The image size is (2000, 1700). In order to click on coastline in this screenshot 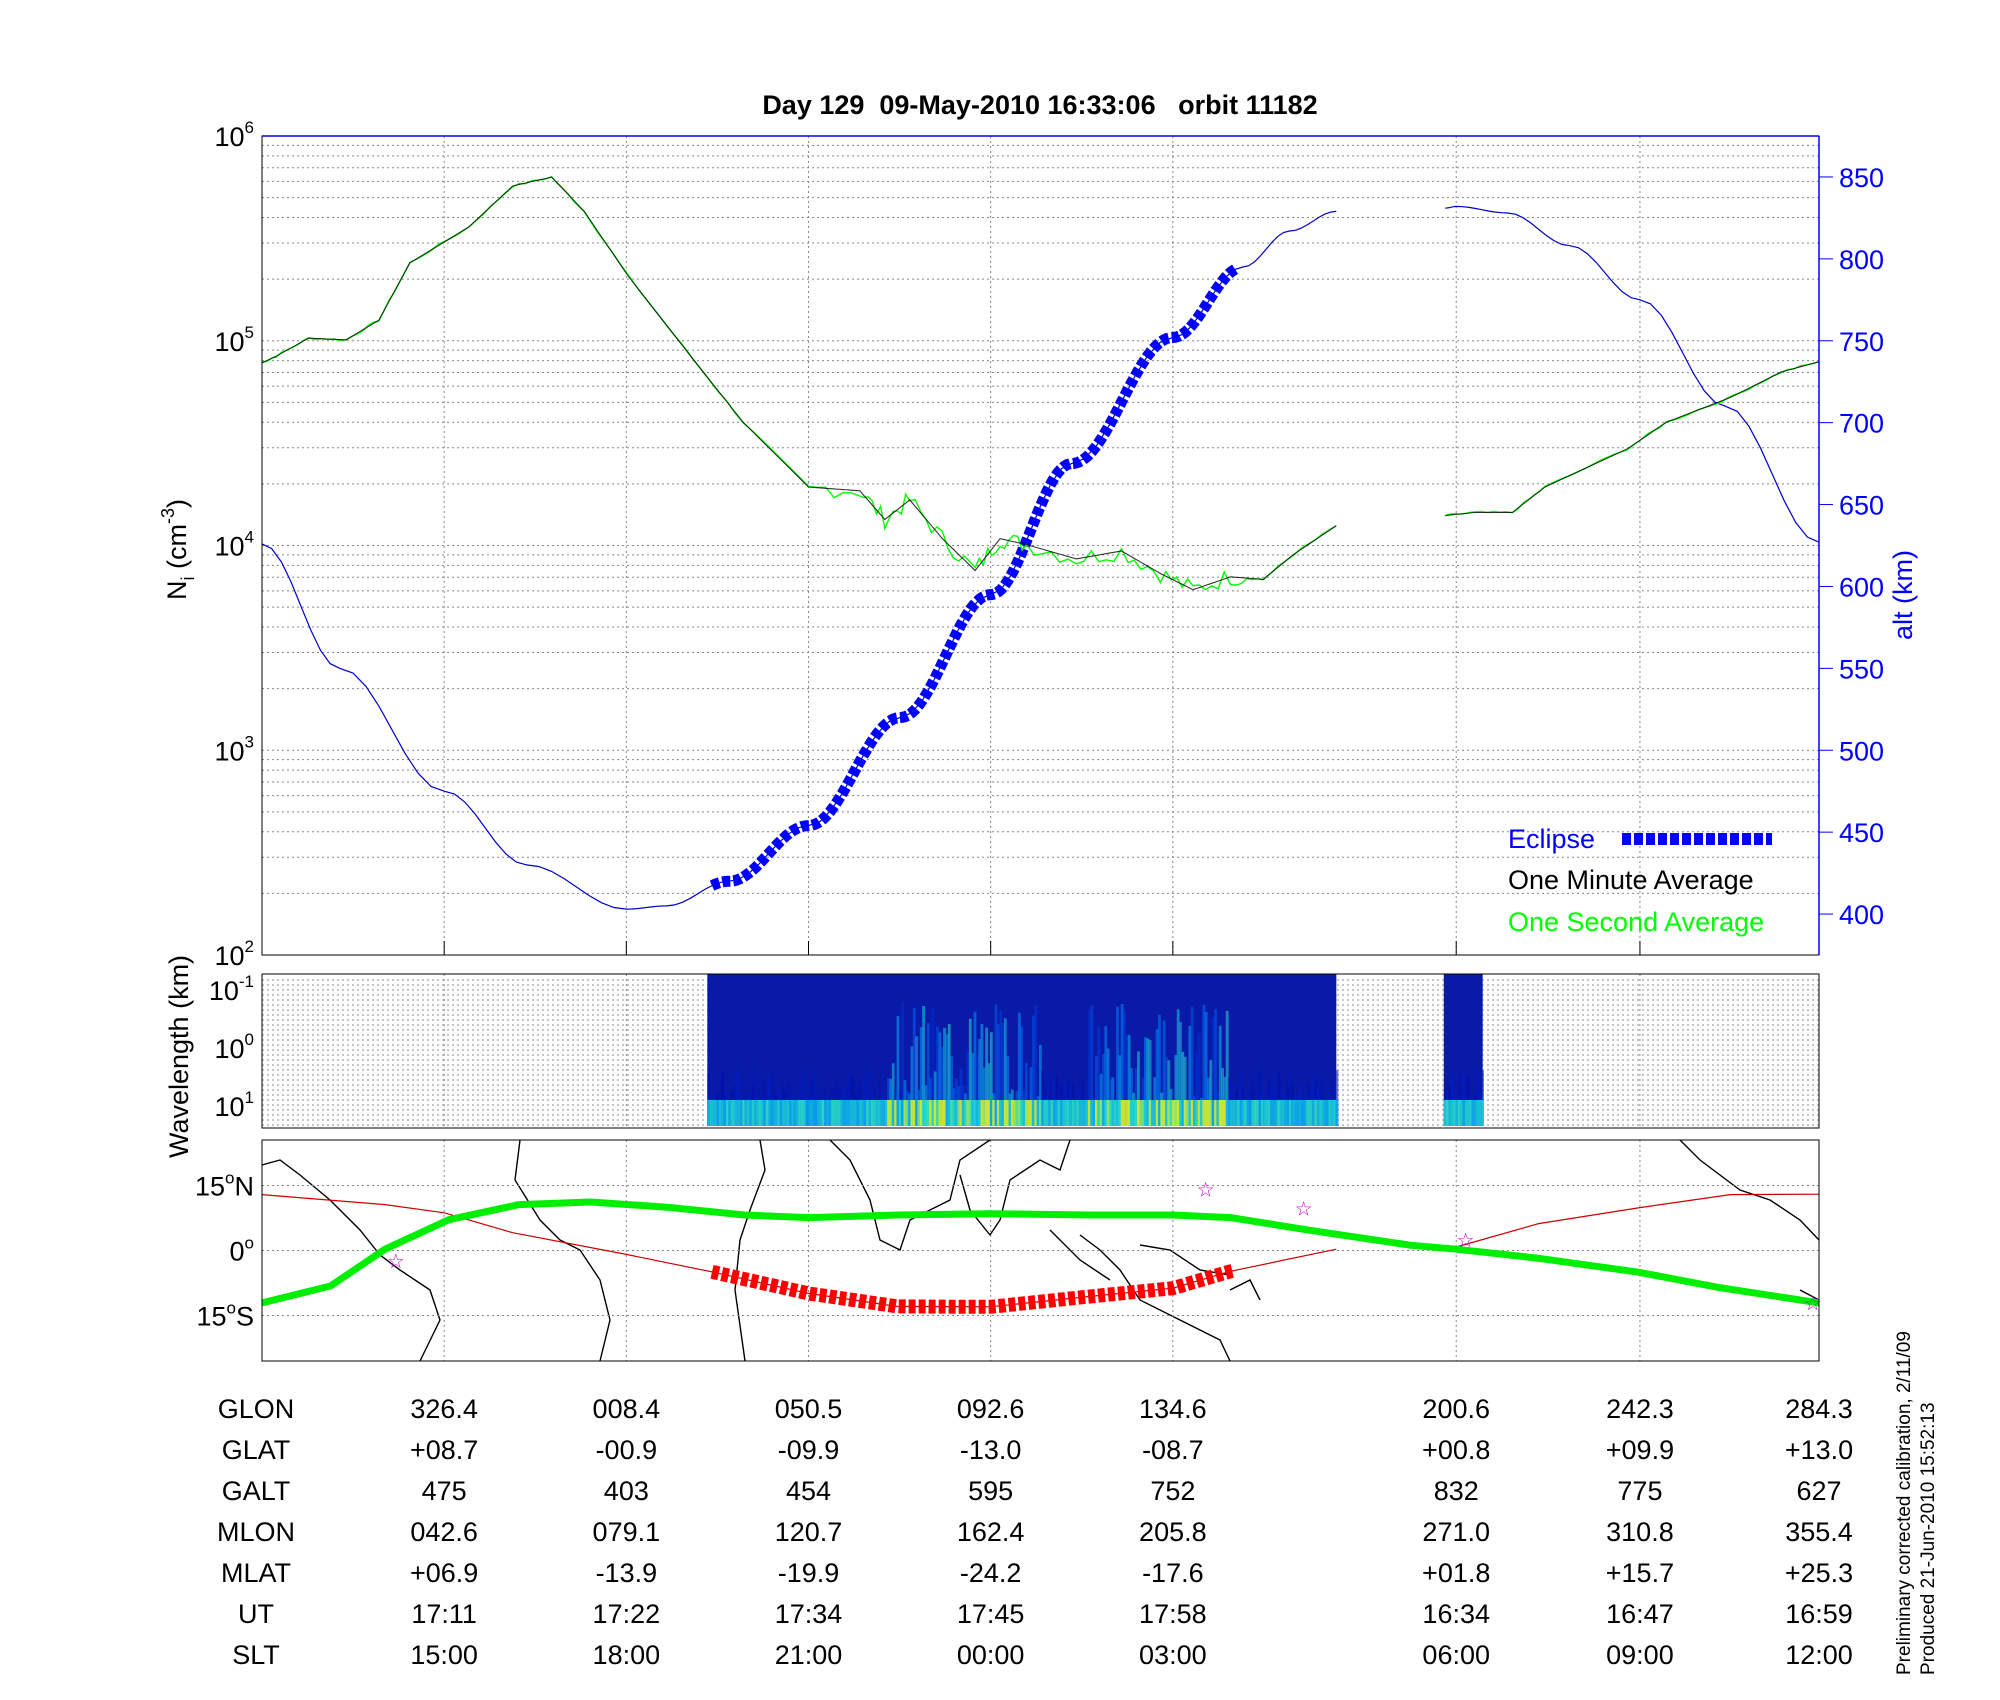, I will do `click(562, 1250)`.